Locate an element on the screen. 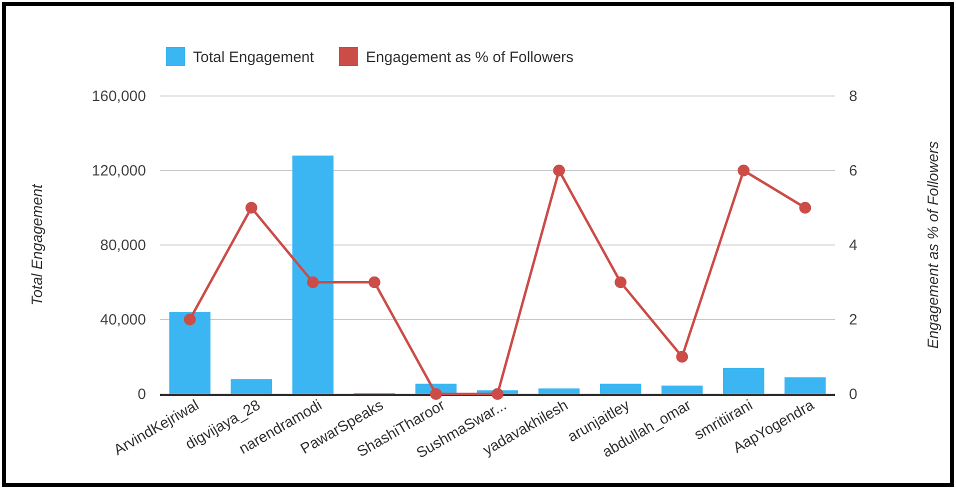 This screenshot has width=956, height=489. y2-tick-label: 8 is located at coordinates (853, 96).